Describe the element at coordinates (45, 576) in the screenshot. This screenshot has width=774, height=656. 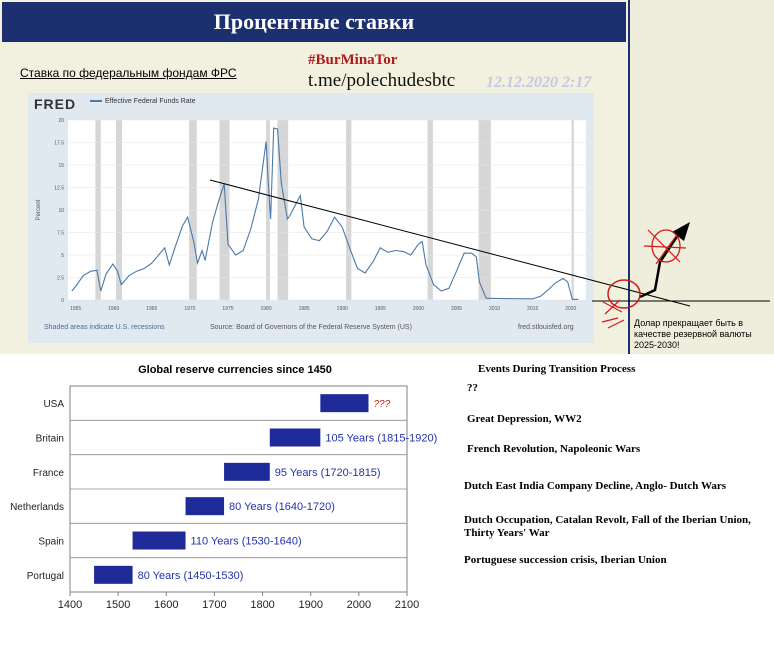
I see `category-label: Portugal` at that location.